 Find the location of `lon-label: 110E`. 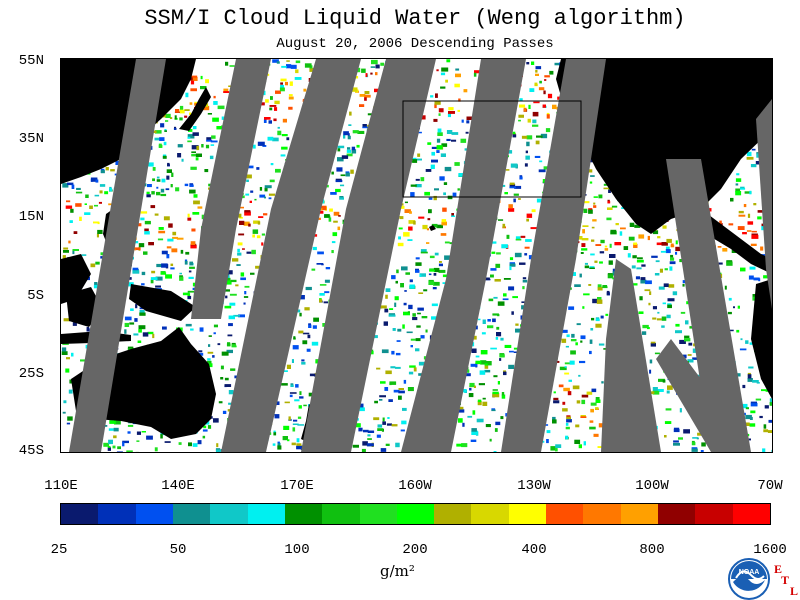

lon-label: 110E is located at coordinates (61, 486).